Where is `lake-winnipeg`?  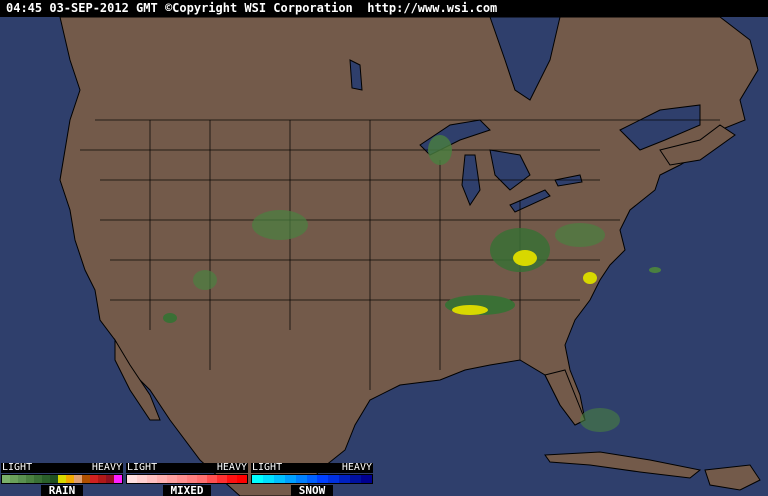 lake-winnipeg is located at coordinates (356, 75).